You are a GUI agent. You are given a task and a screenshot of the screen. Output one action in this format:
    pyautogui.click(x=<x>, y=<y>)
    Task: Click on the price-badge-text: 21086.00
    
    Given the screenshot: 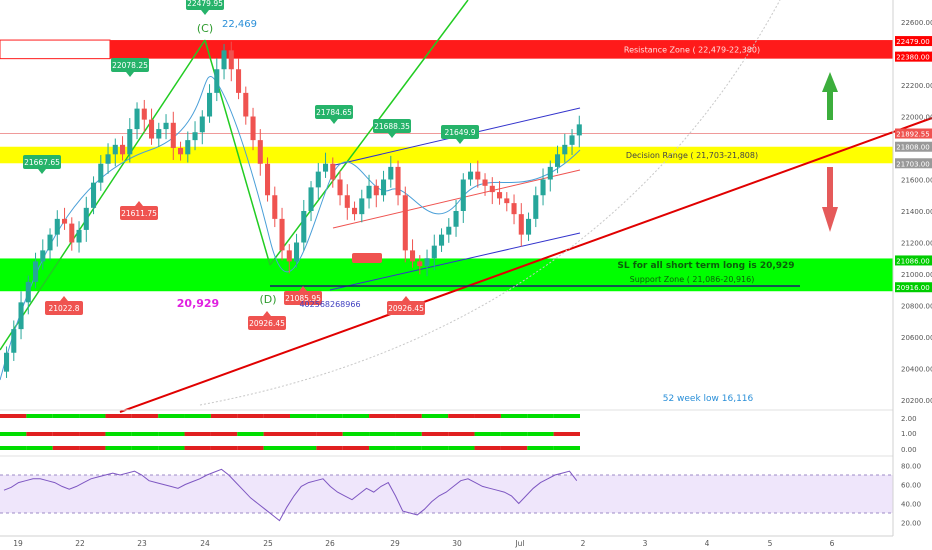 What is the action you would take?
    pyautogui.click(x=912, y=261)
    